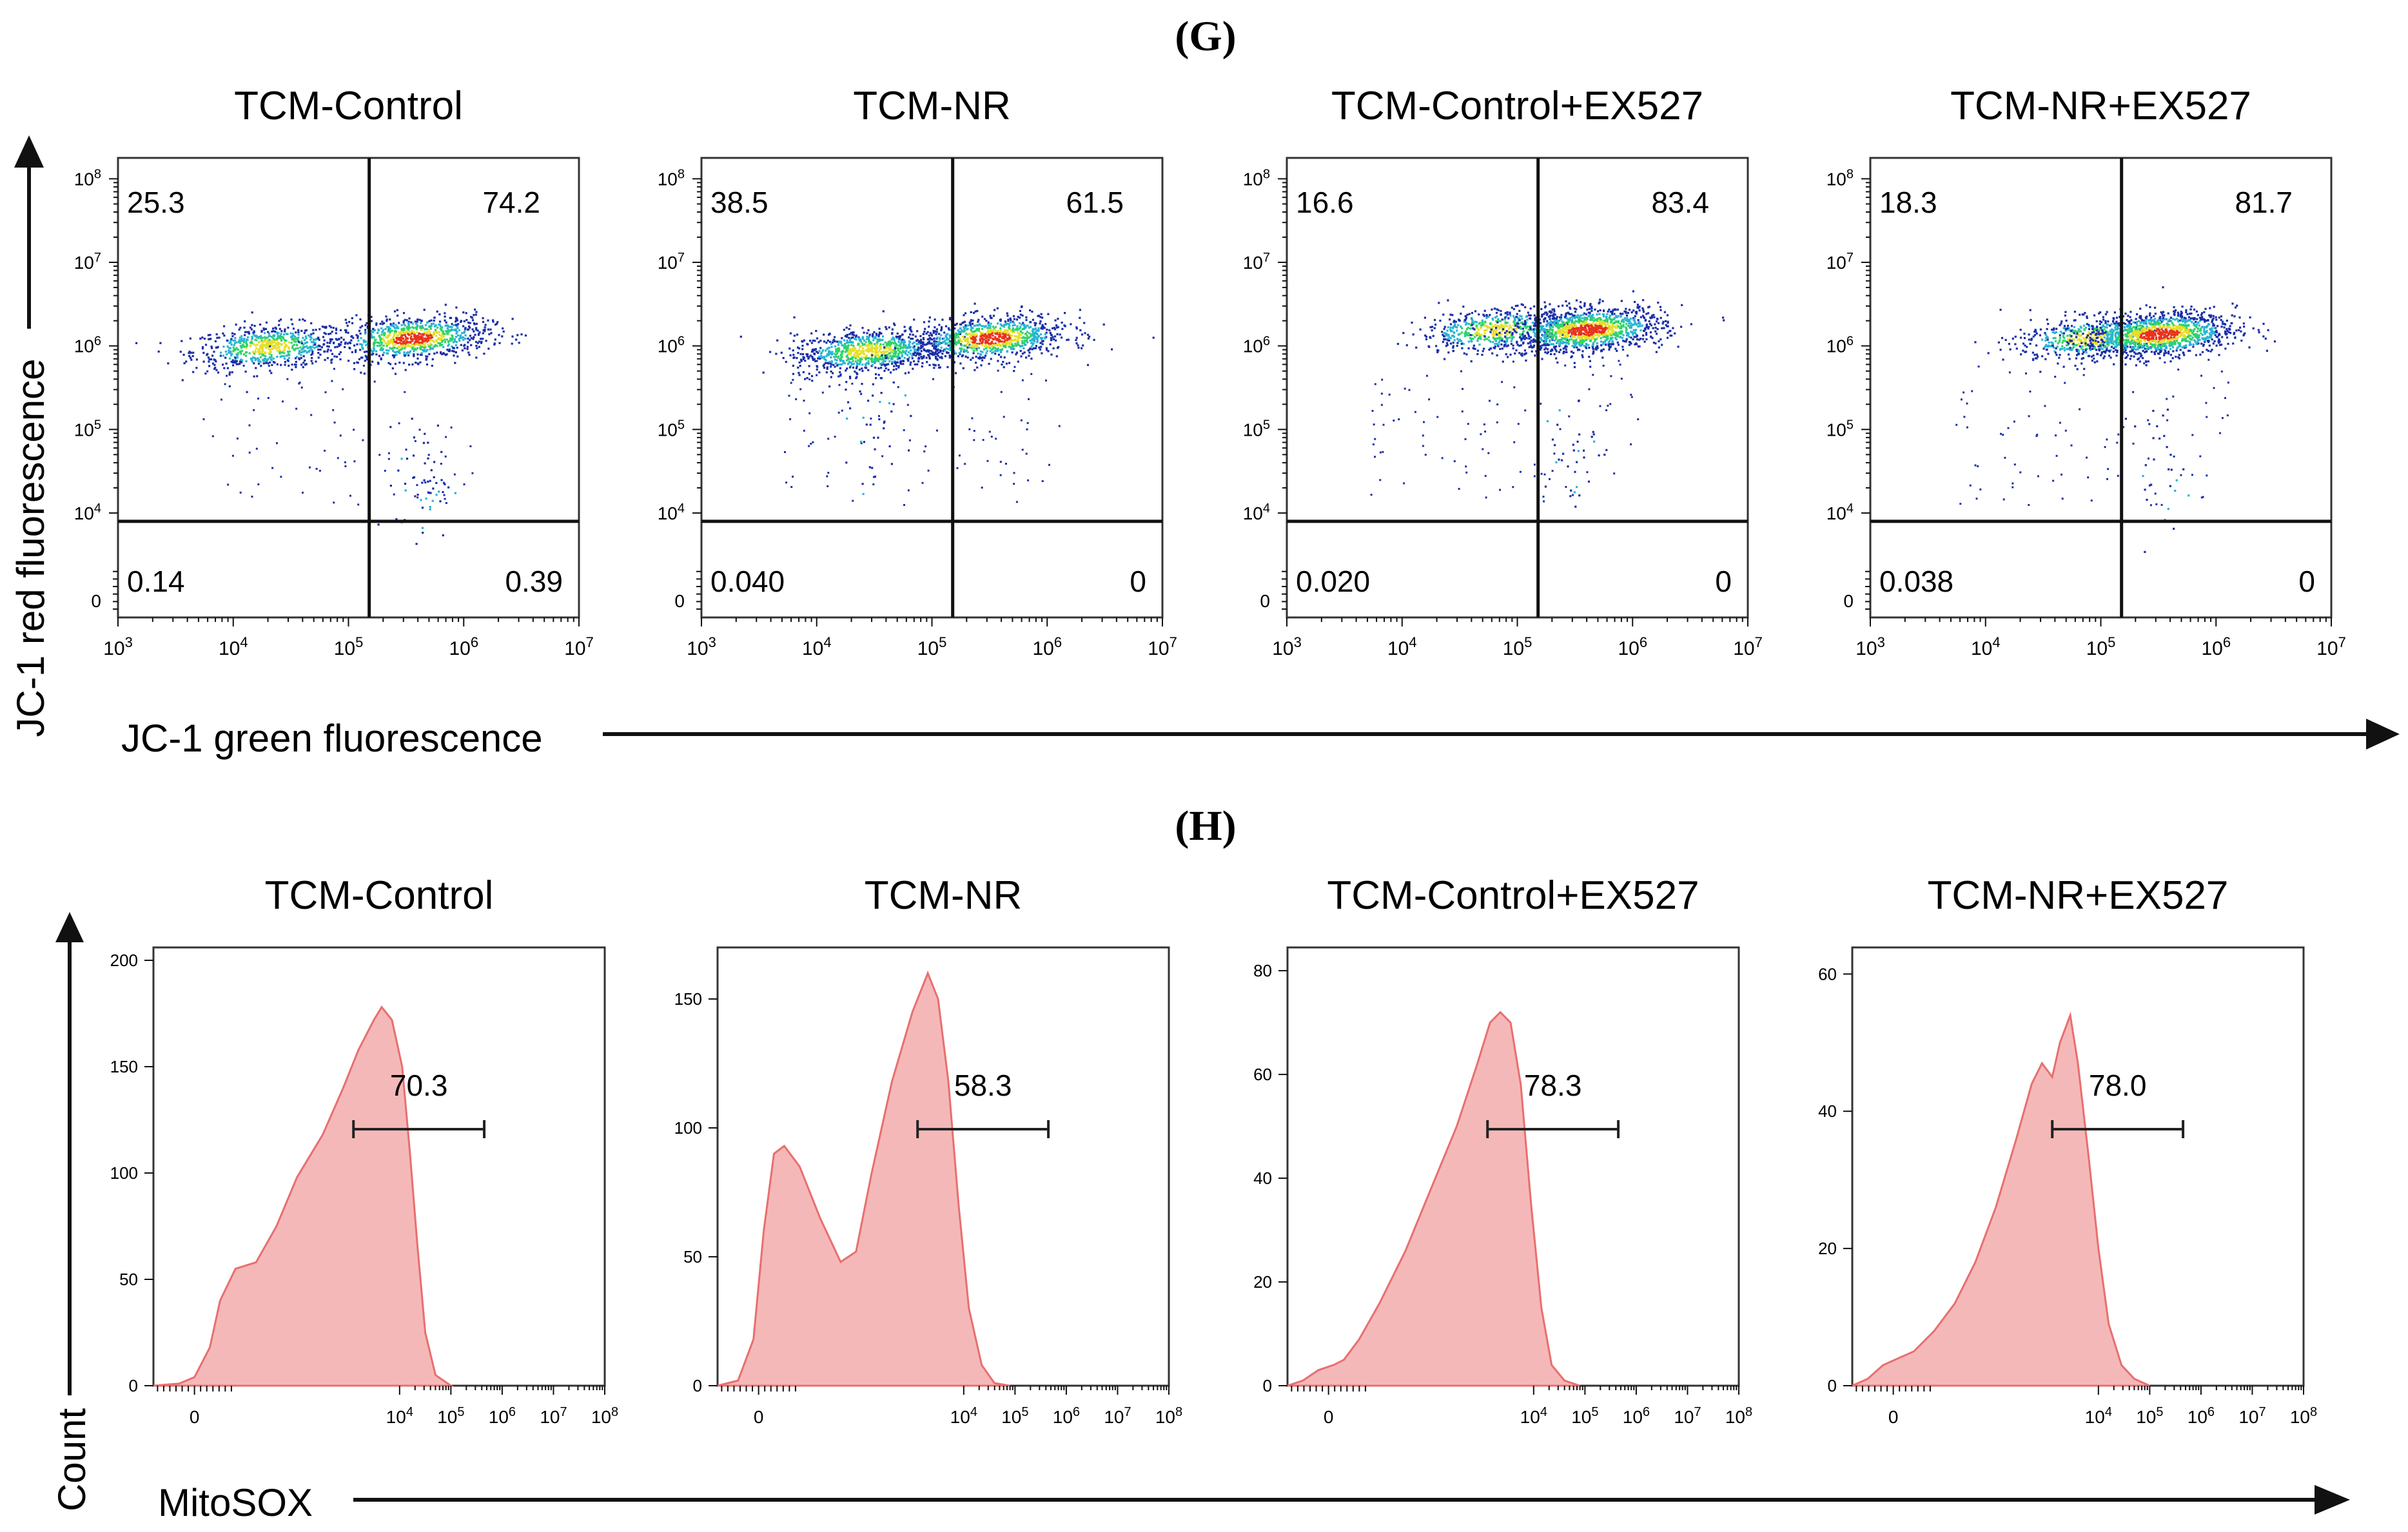 This screenshot has width=2408, height=1532. Describe the element at coordinates (118, 647) in the screenshot. I see `x-tick-label: 103` at that location.